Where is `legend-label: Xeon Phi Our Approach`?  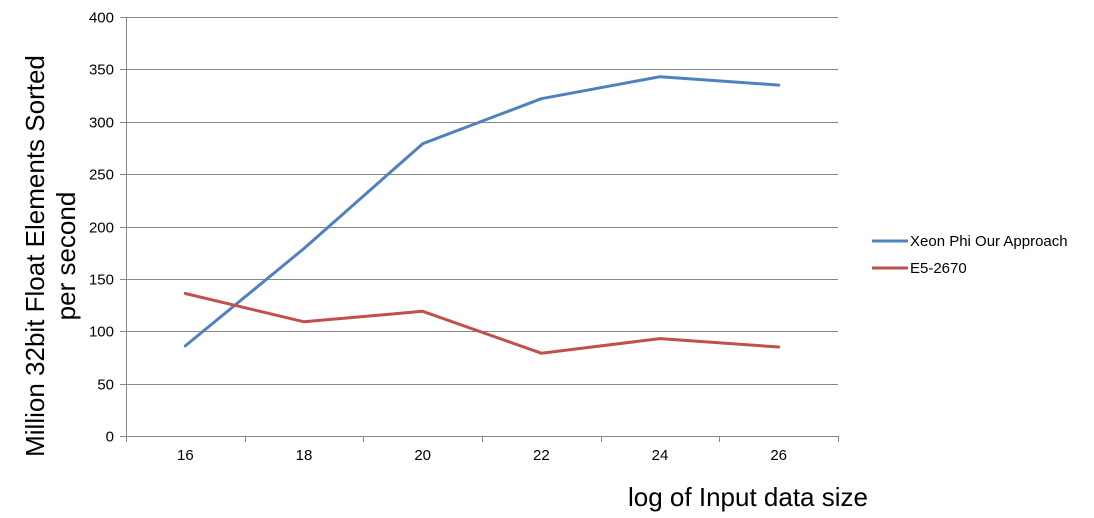
legend-label: Xeon Phi Our Approach is located at coordinates (989, 241).